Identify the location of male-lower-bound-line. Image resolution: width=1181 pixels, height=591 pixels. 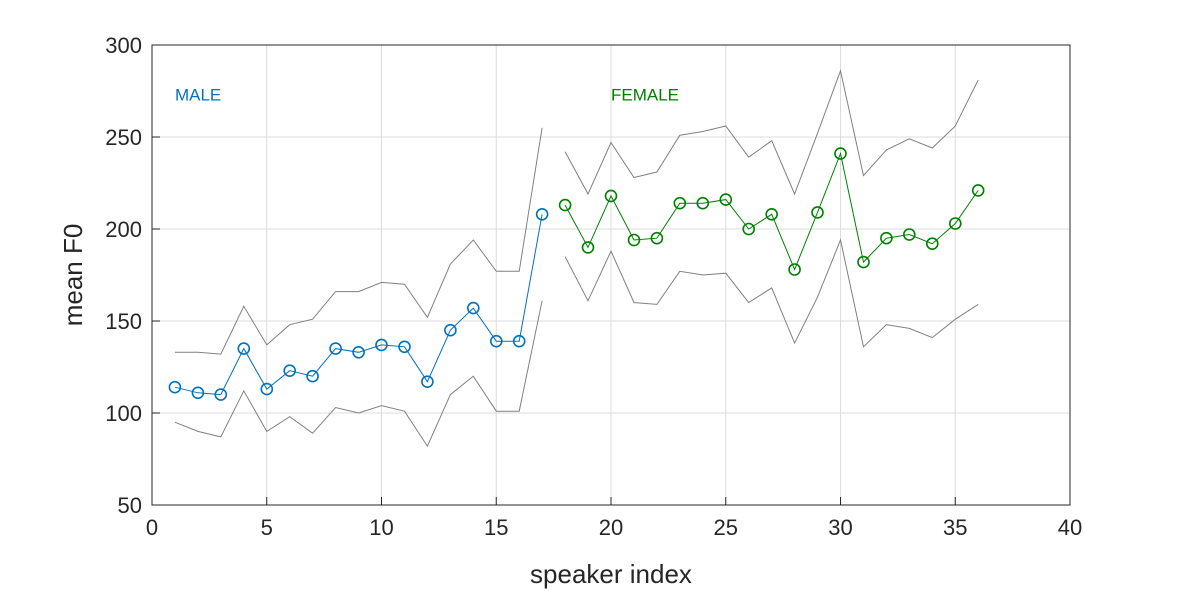
(358, 374).